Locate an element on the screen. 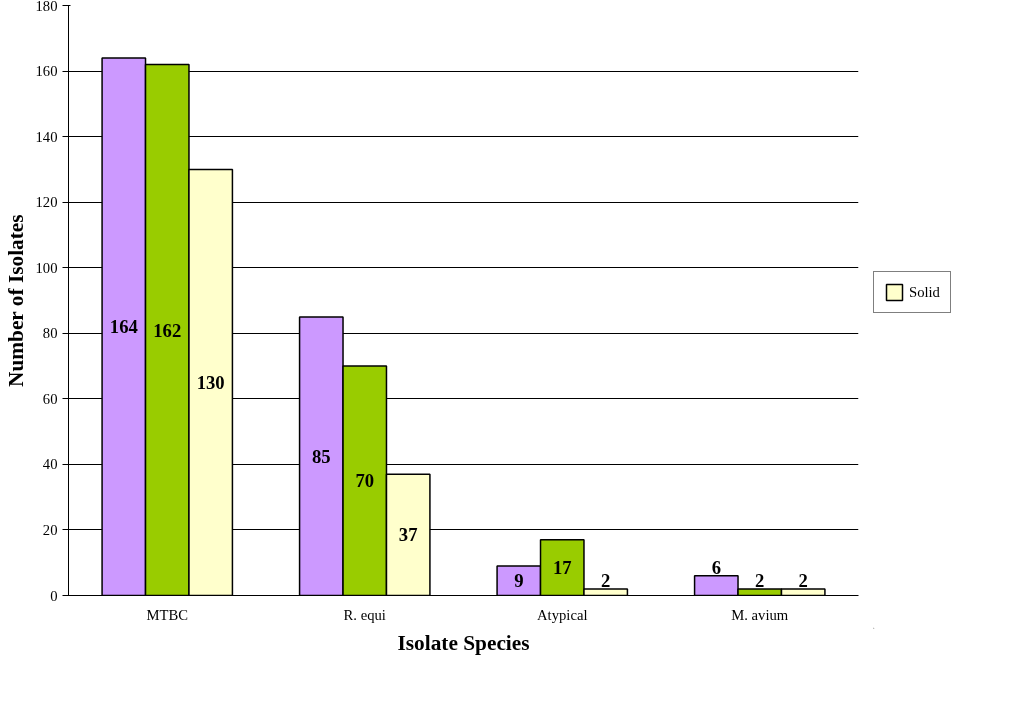 Image resolution: width=1027 pixels, height=712 pixels. x-axis-title: Isolate Species is located at coordinates (463, 642).